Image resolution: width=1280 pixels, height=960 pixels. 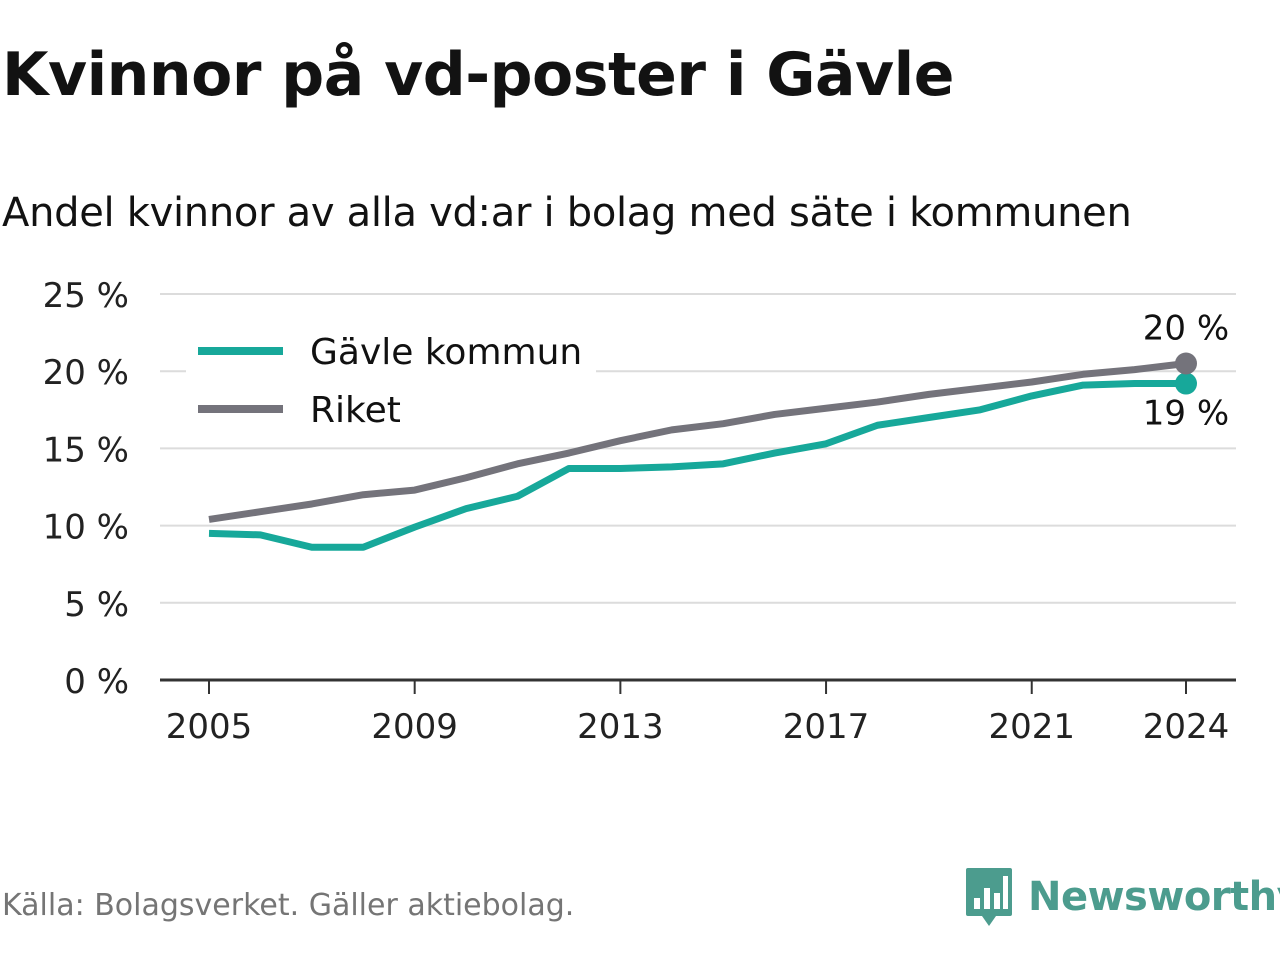 I want to click on x-tick-label: 2021, so click(x=1031, y=727).